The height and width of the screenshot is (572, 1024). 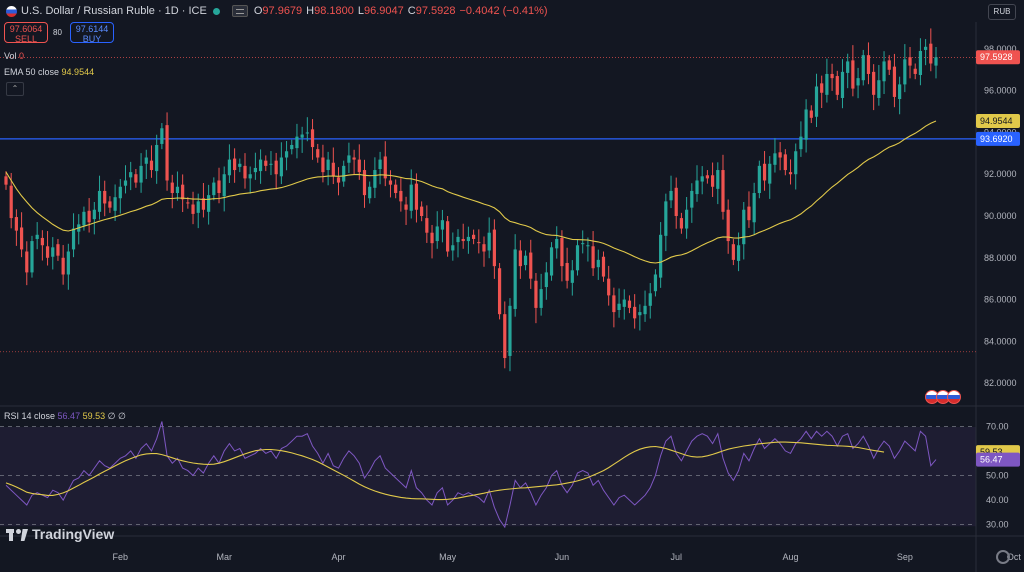 I want to click on event-flags, so click(x=943, y=397).